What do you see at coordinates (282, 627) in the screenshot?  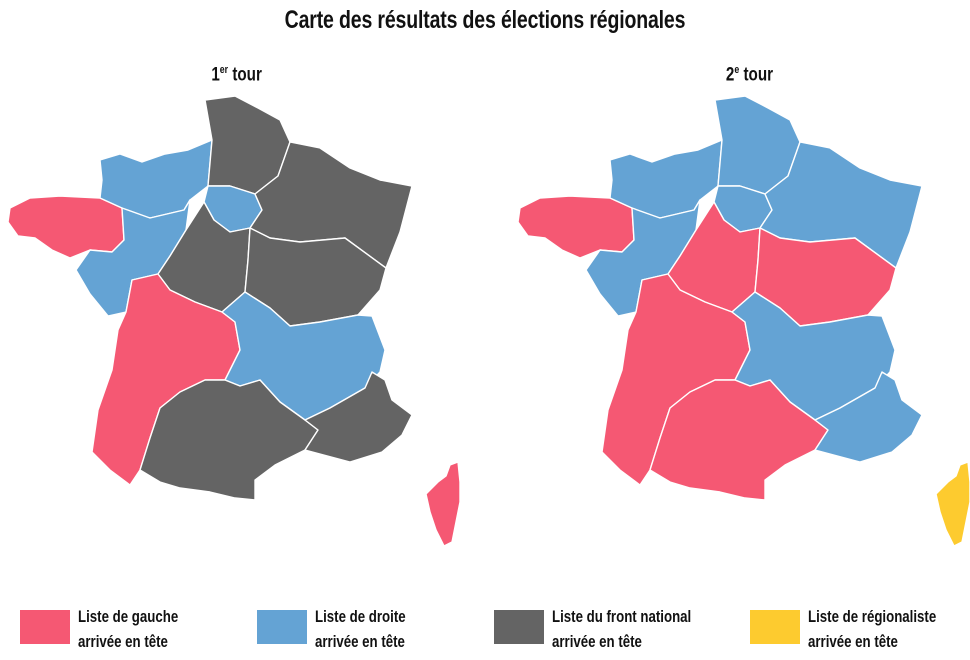 I see `legend-swatch-droite` at bounding box center [282, 627].